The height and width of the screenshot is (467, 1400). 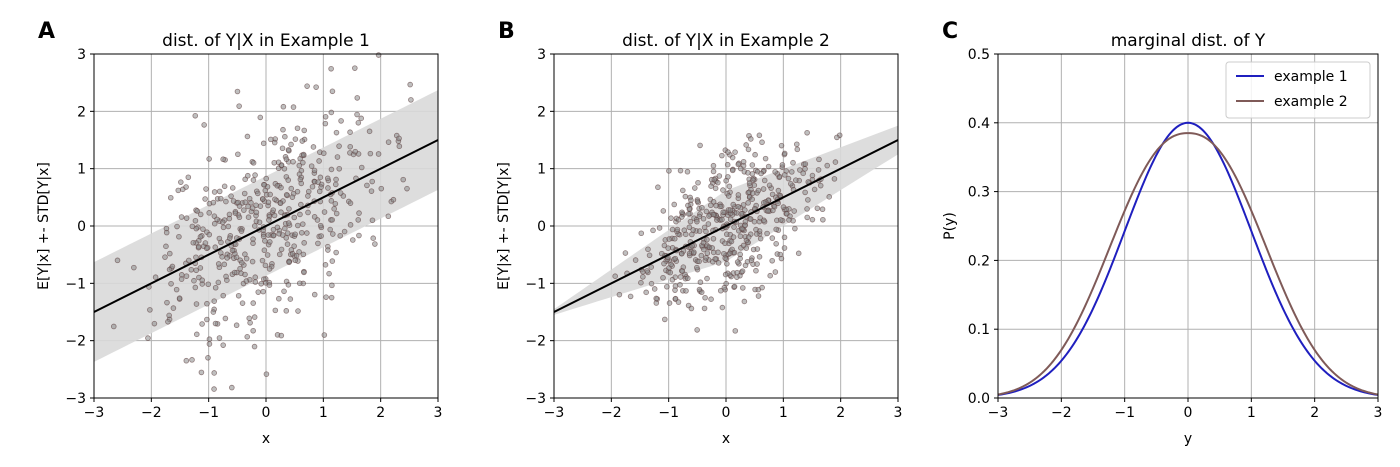 I want to click on panel-a-x-tick: 0, so click(x=266, y=413).